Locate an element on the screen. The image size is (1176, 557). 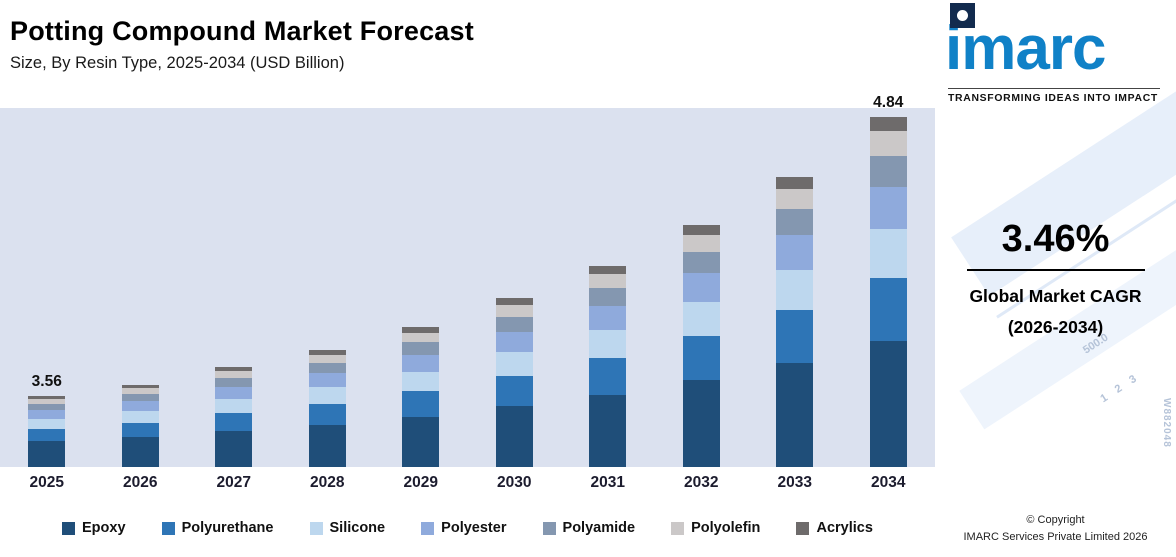
bar-2033 is located at coordinates (795, 322).